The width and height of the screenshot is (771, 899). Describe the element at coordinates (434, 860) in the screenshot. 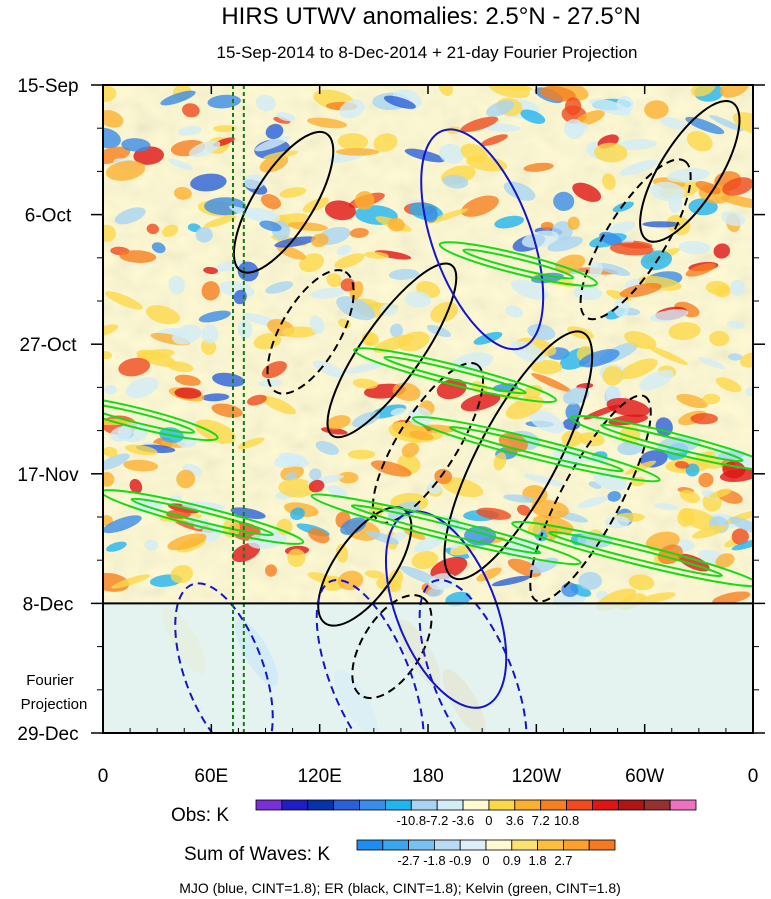

I see `colorbar-level-label: -1.8` at that location.